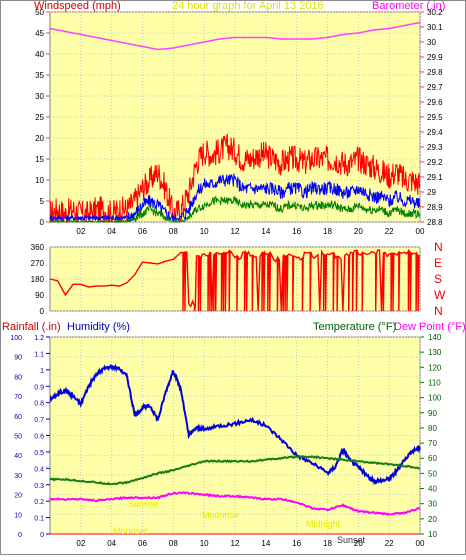 This screenshot has height=560, width=466. What do you see at coordinates (435, 132) in the screenshot?
I see `baro-y-tick-label: 29.4` at bounding box center [435, 132].